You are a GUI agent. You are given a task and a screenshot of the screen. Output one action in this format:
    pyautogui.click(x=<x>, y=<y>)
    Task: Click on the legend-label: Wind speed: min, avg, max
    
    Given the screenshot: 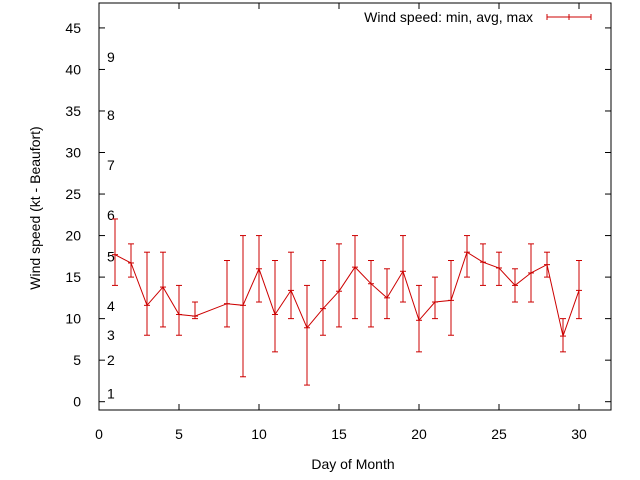 What is the action you would take?
    pyautogui.click(x=448, y=17)
    